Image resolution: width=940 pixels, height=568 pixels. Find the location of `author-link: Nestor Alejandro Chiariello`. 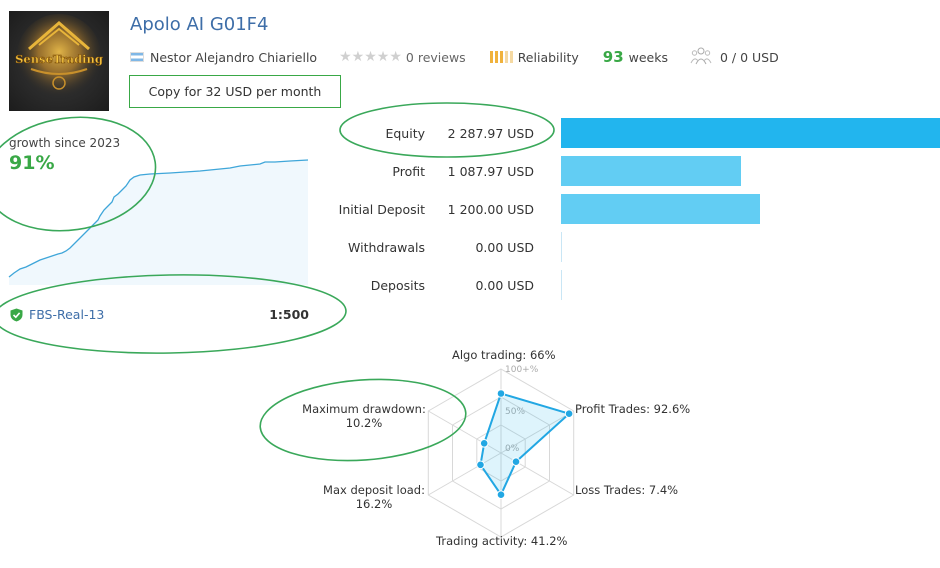

author-link: Nestor Alejandro Chiariello is located at coordinates (234, 57).